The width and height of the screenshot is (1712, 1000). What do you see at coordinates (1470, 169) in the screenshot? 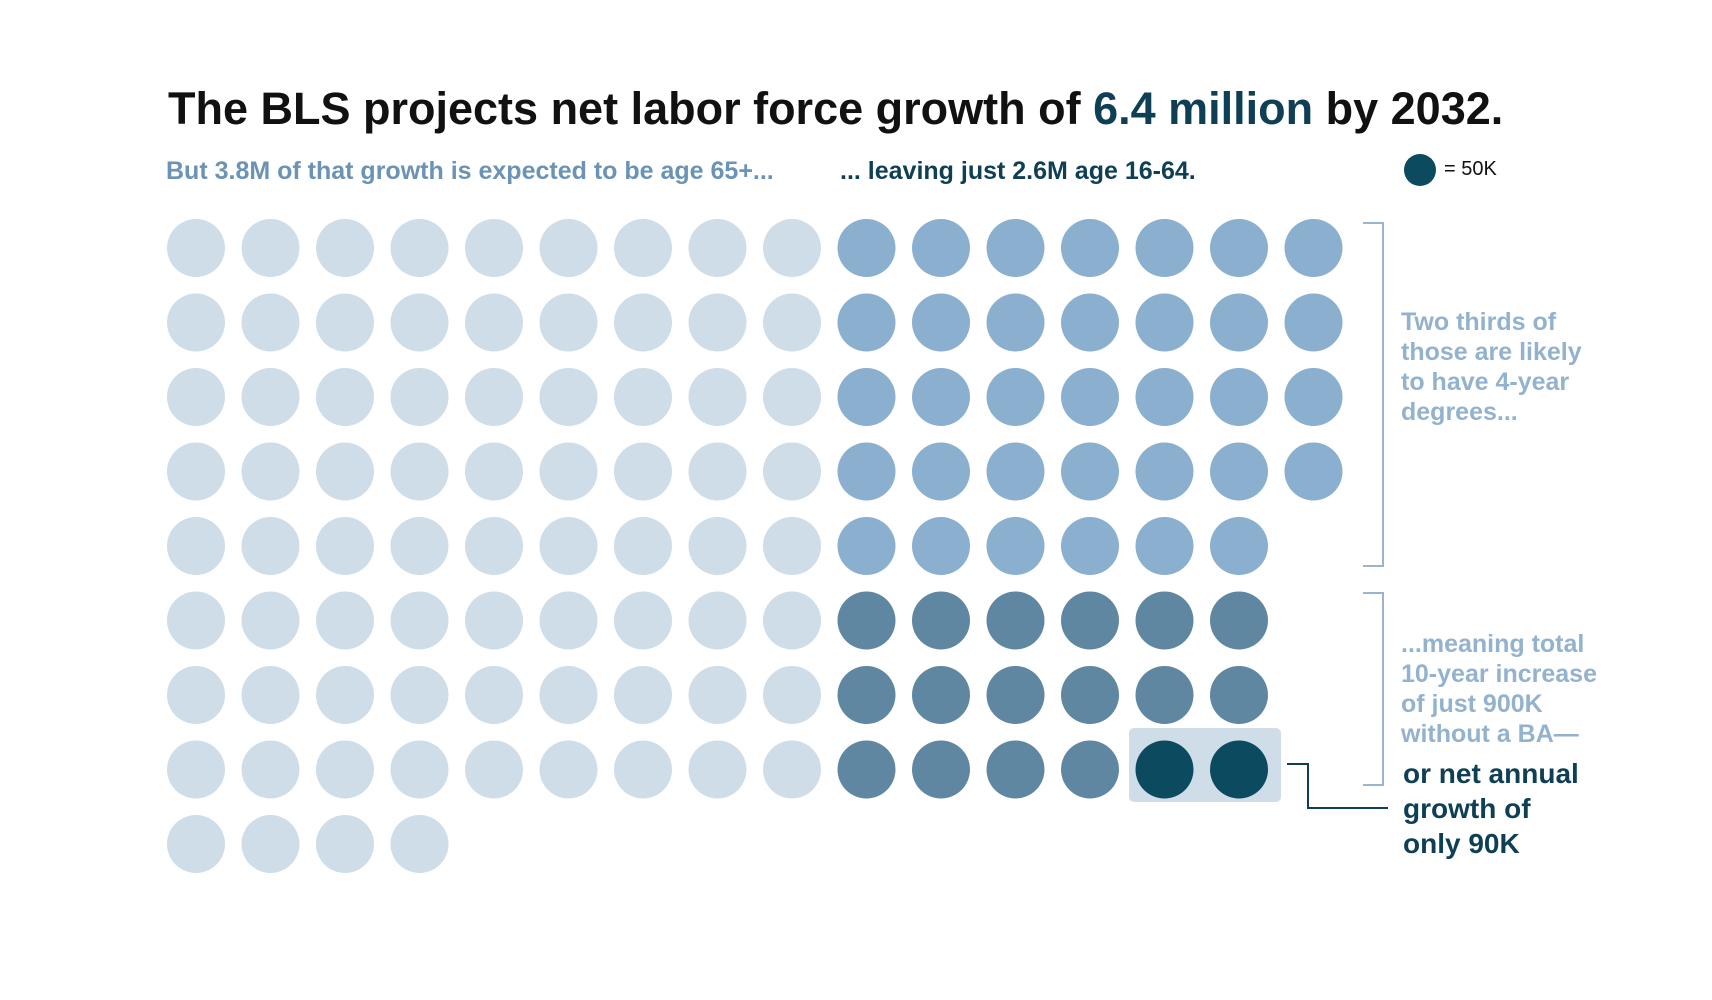
I see `legend-label: = 50K` at bounding box center [1470, 169].